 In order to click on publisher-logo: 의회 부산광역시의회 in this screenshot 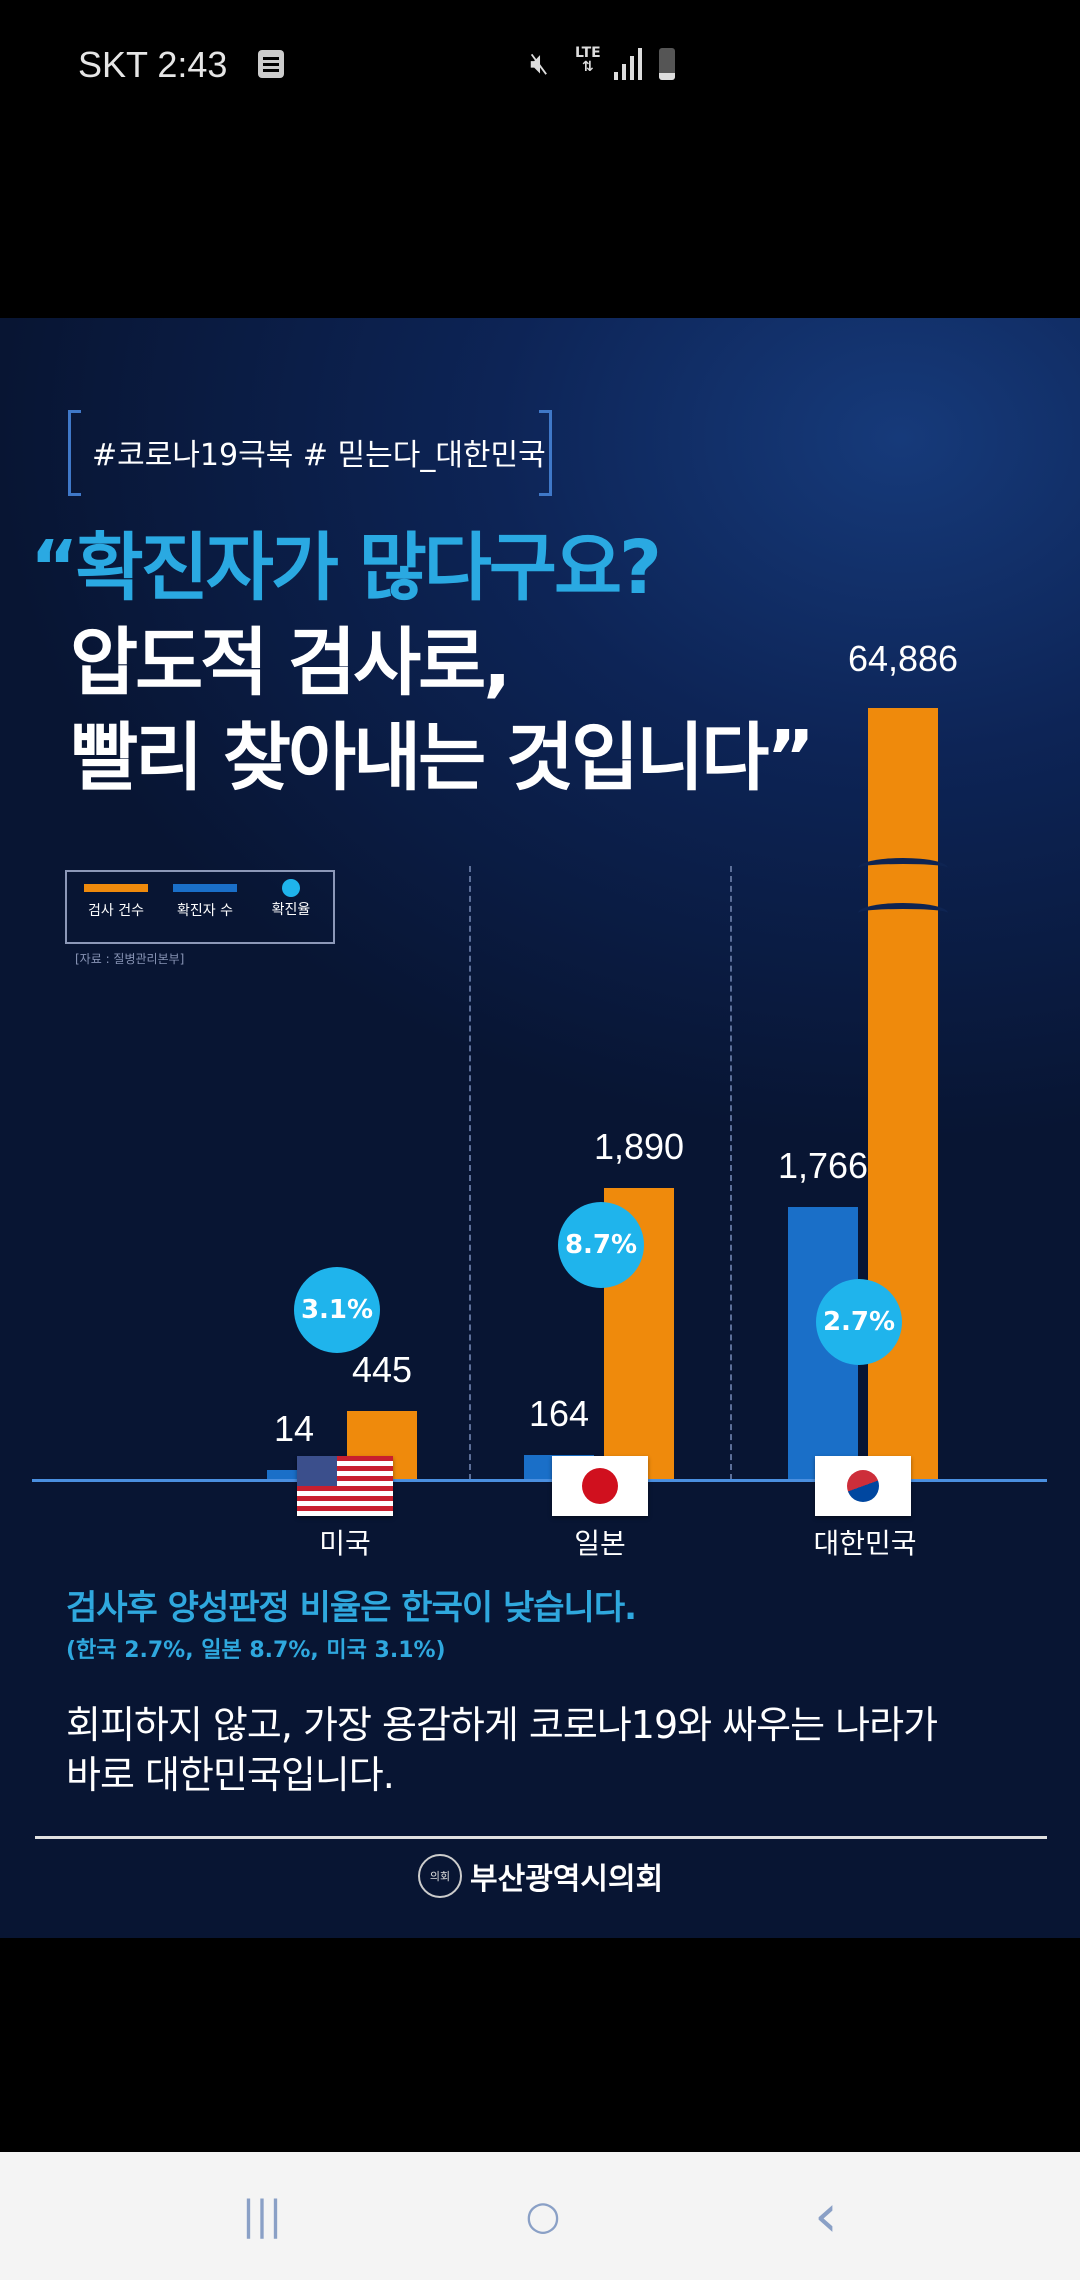, I will do `click(540, 1876)`.